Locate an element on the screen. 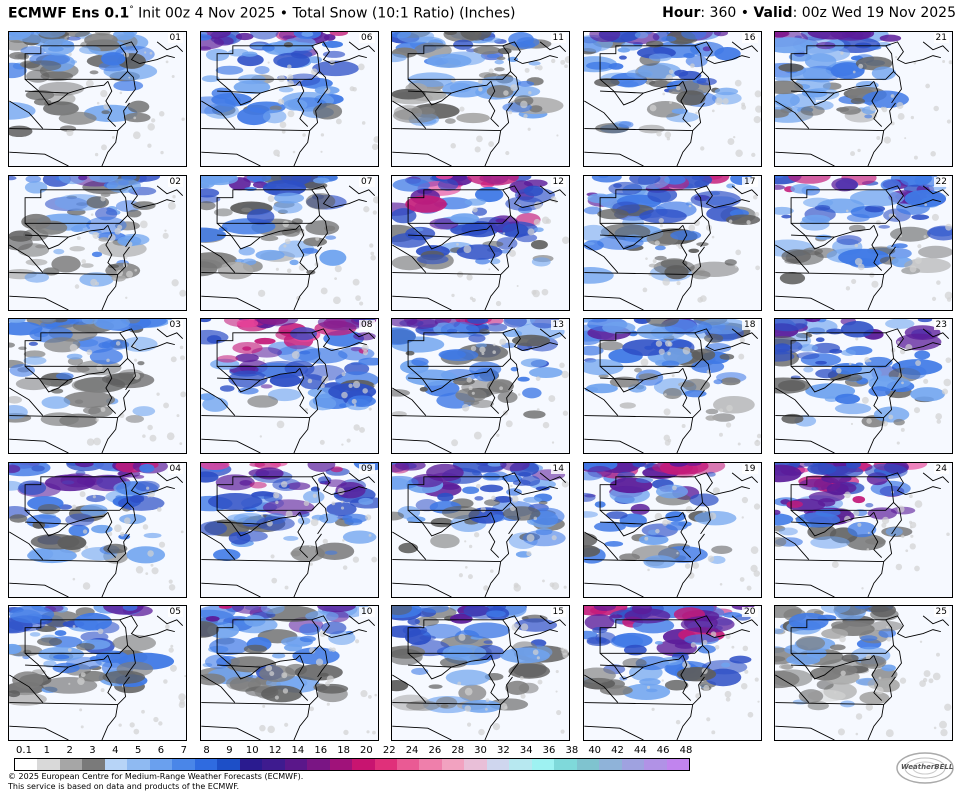 Image resolution: width=972 pixels, height=800 pixels. ensemble-member-panel: 02 is located at coordinates (97, 242).